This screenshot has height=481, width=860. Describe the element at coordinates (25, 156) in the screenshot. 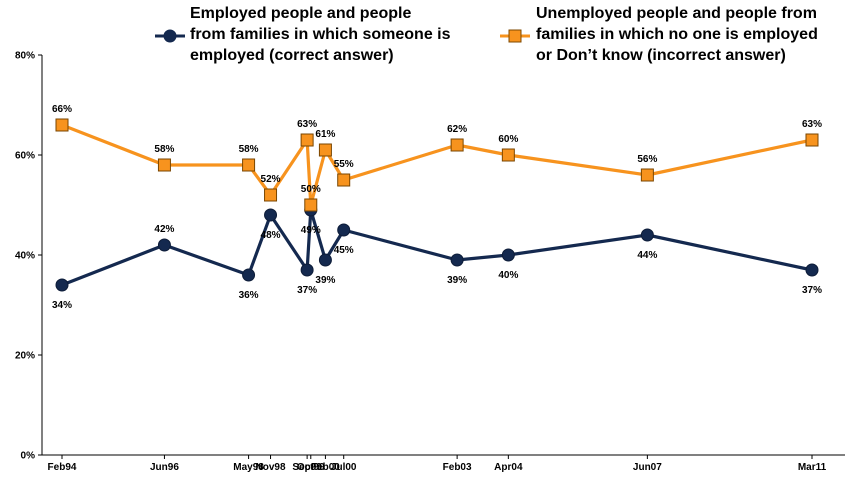

I see `y-tick-label: 60%` at that location.